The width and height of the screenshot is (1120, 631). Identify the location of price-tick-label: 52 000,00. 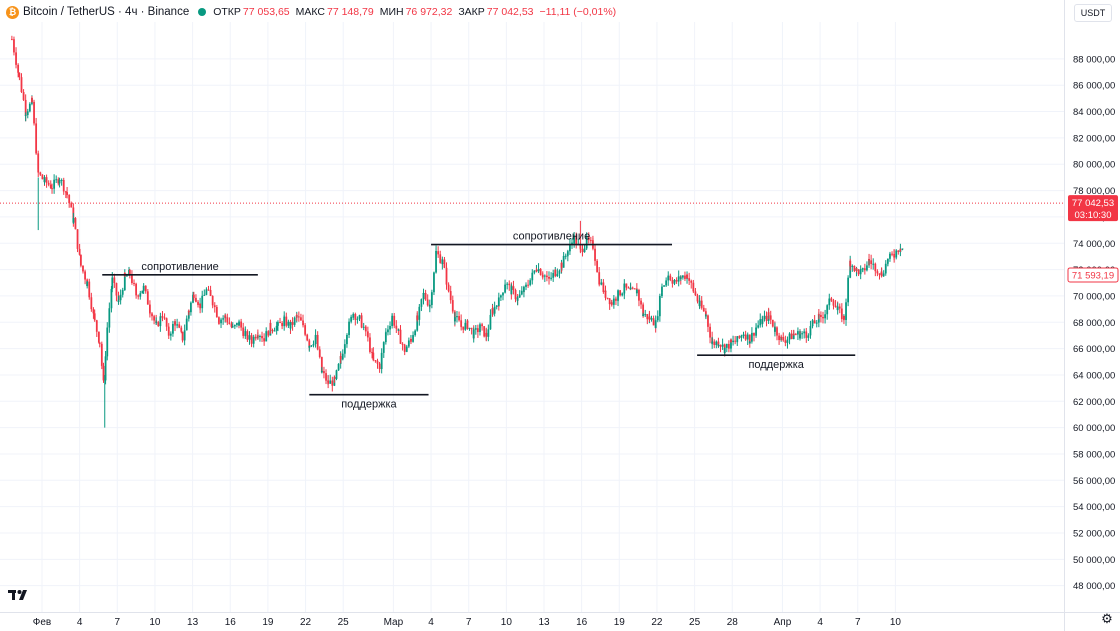
(1094, 533).